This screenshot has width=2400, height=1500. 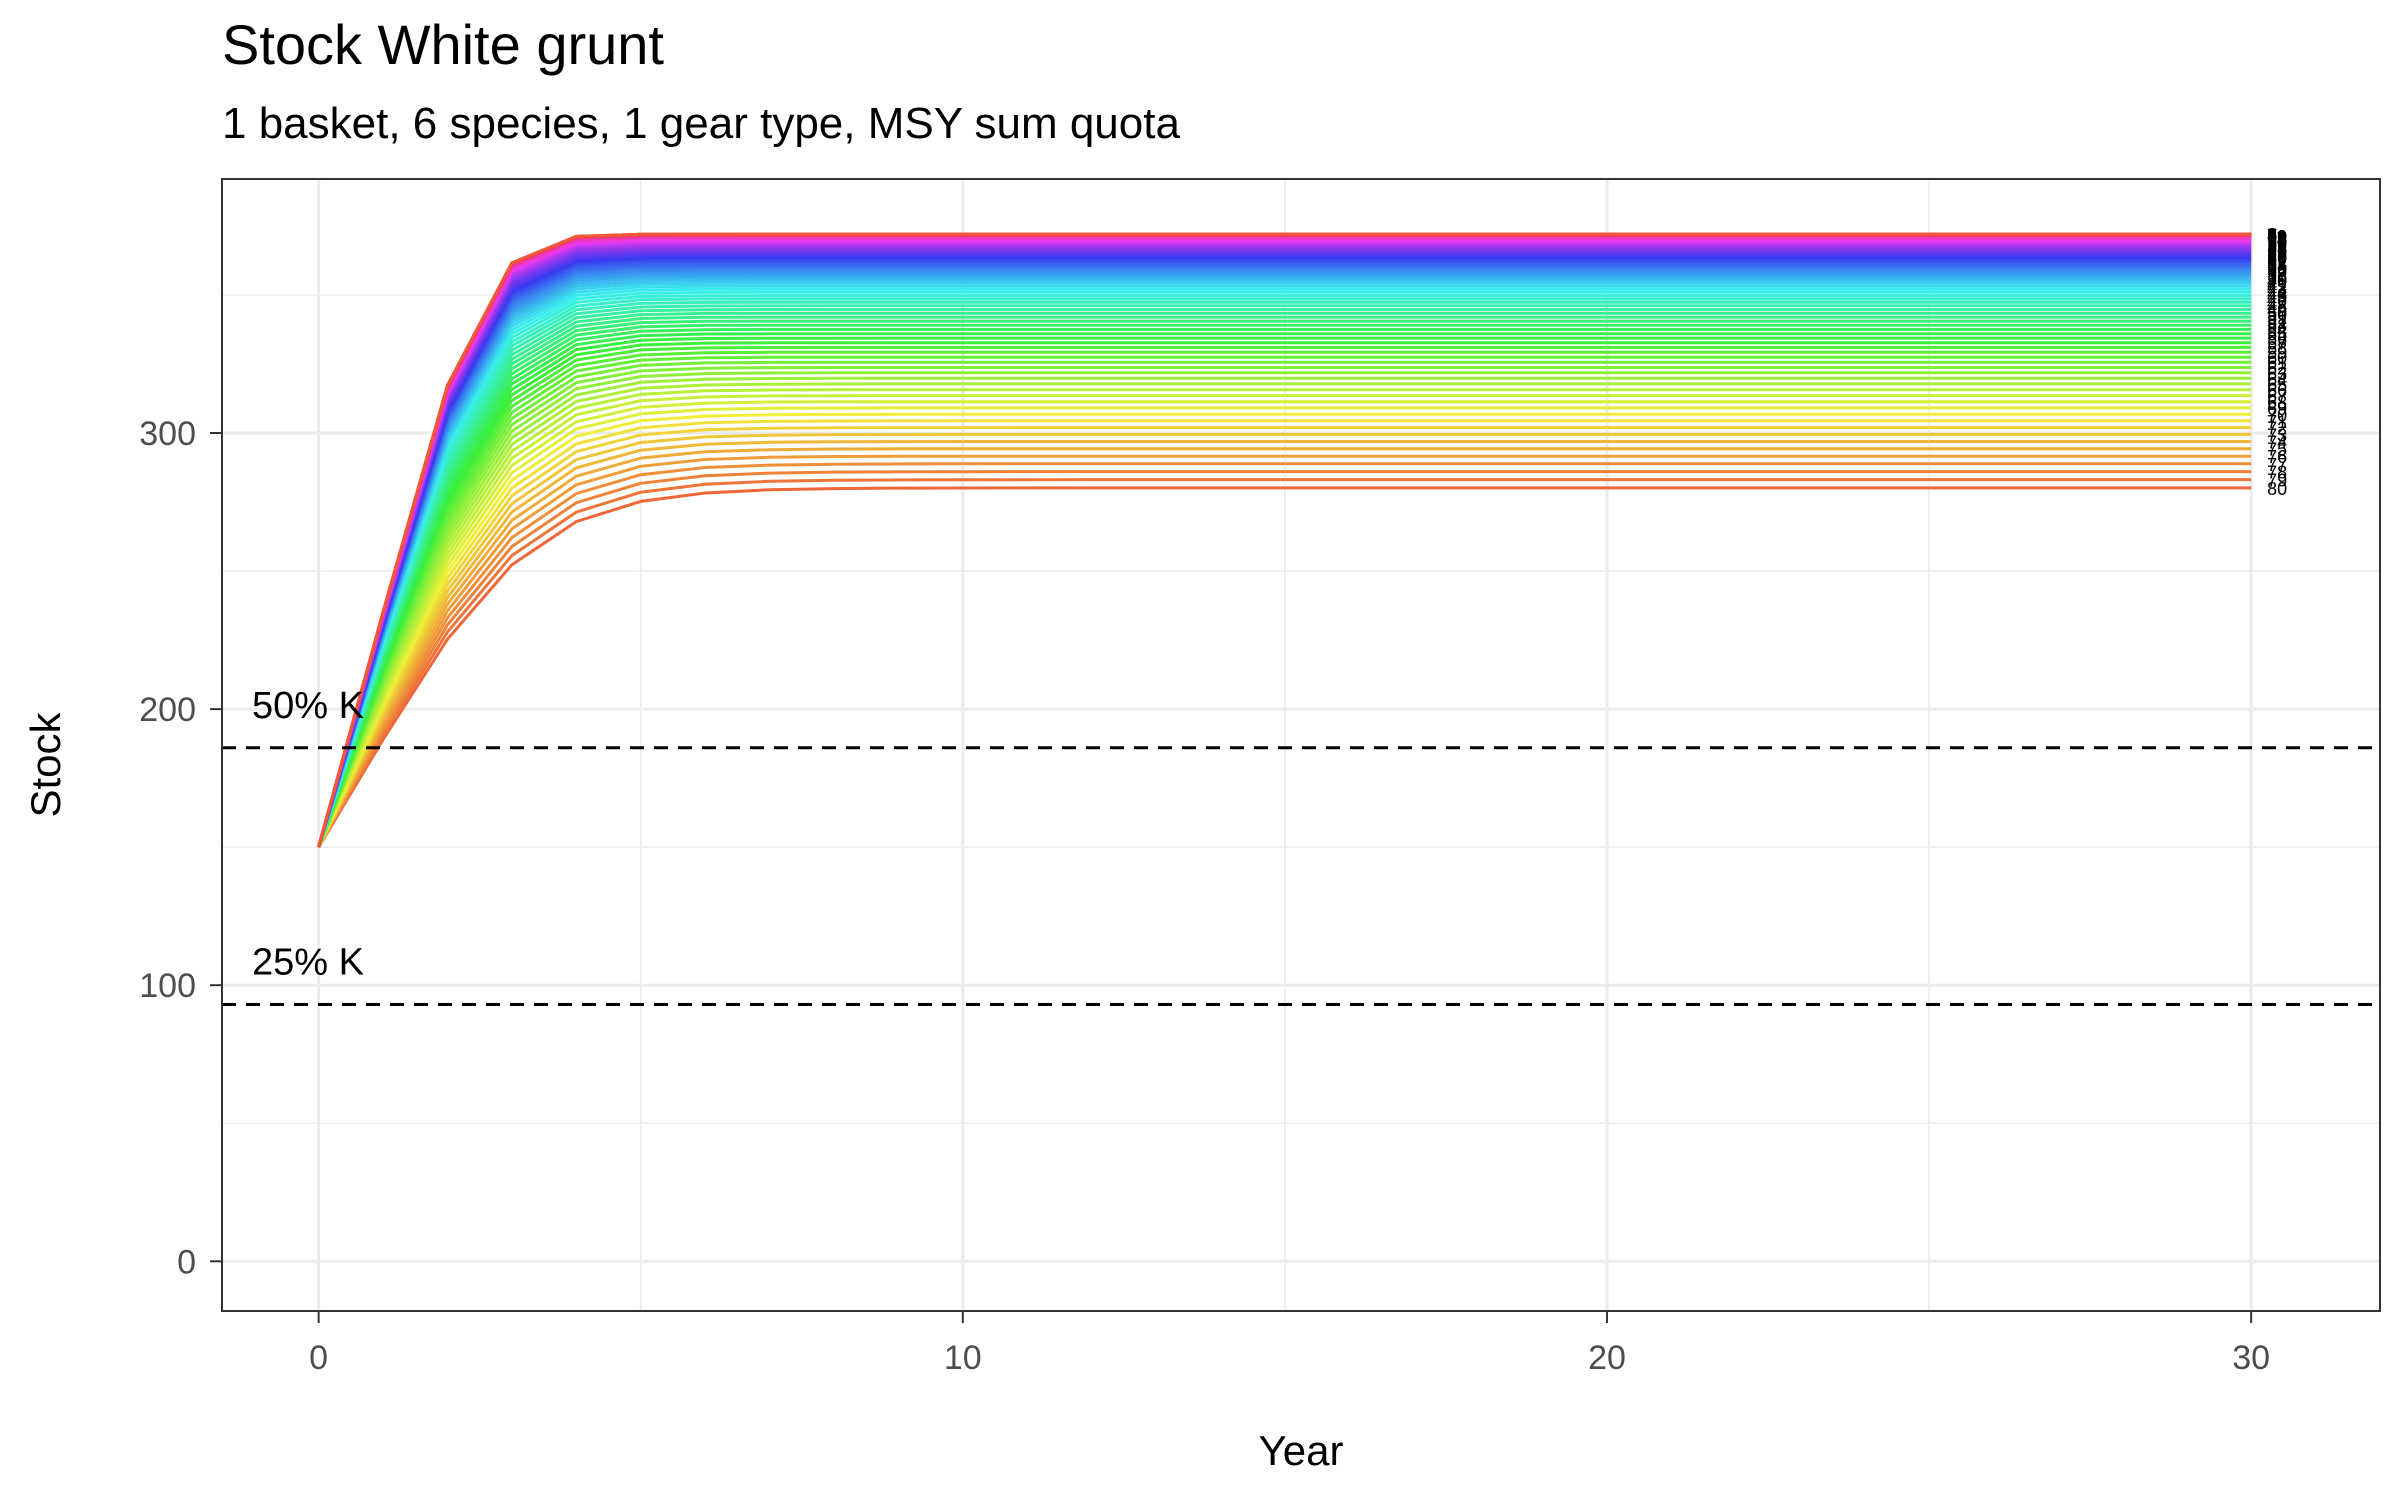 I want to click on series-end-label: 35, so click(x=2277, y=269).